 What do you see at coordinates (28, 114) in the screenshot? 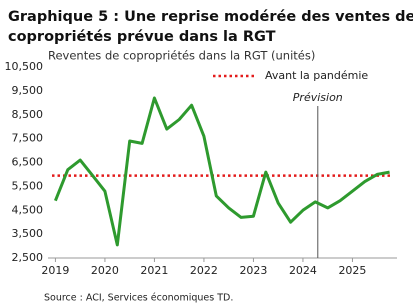
I see `y-tick-label: 8,500` at bounding box center [28, 114].